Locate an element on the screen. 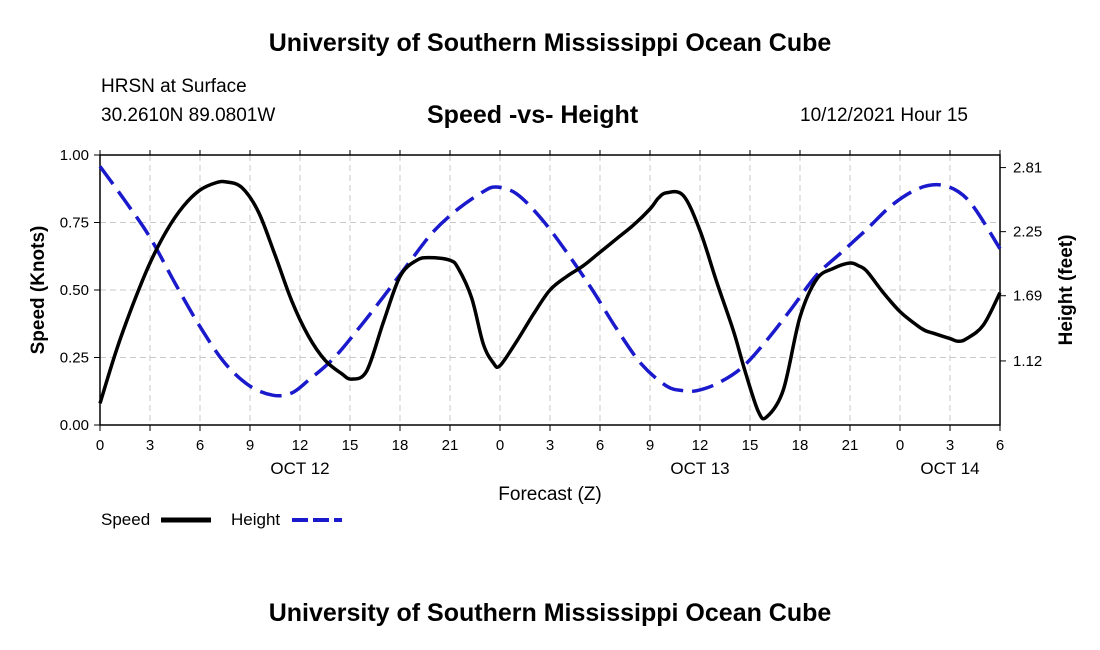  day-label: OCT 14 is located at coordinates (949, 468).